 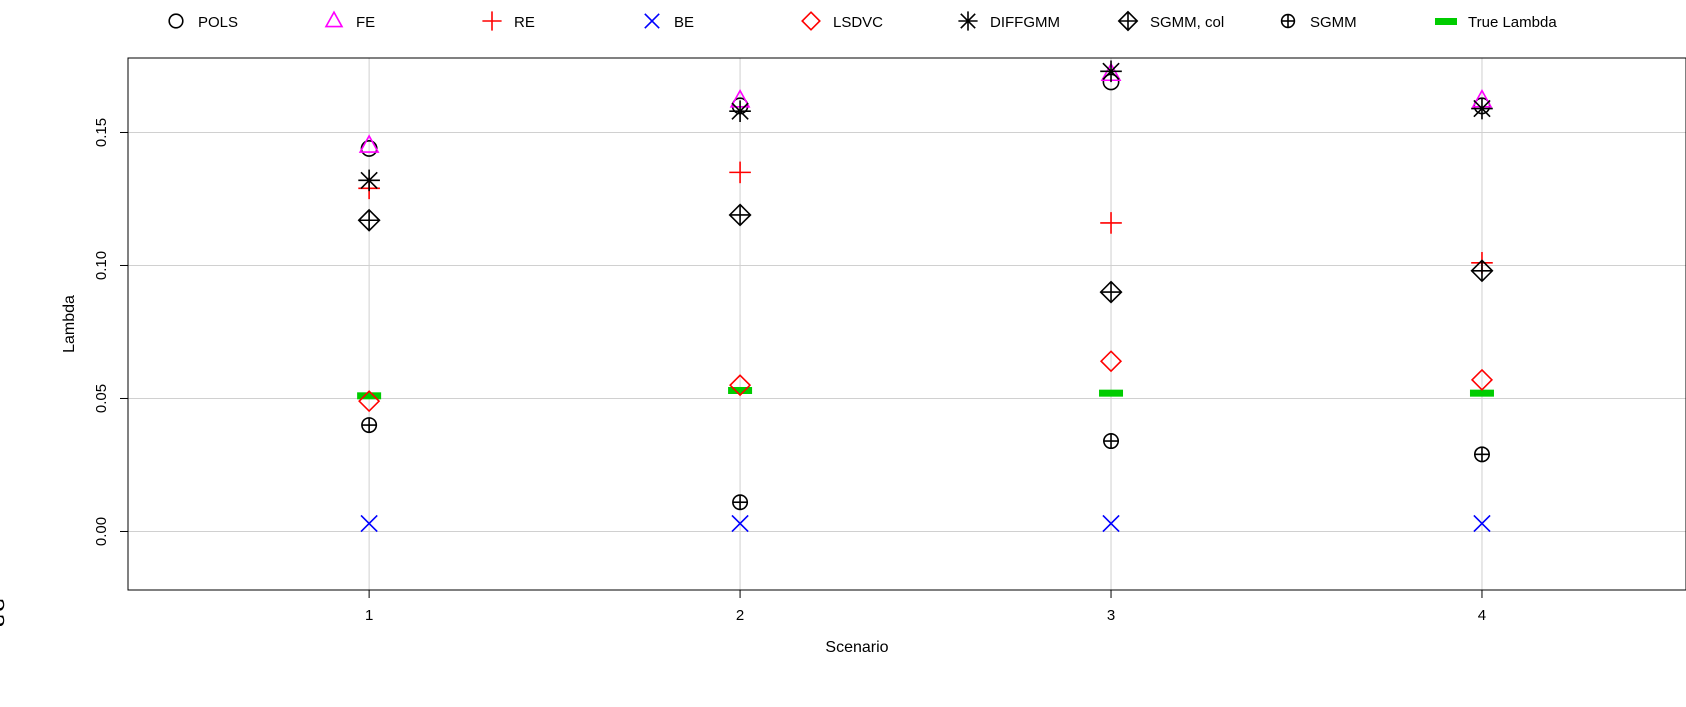 I want to click on legend-marker-fe, so click(x=334, y=19).